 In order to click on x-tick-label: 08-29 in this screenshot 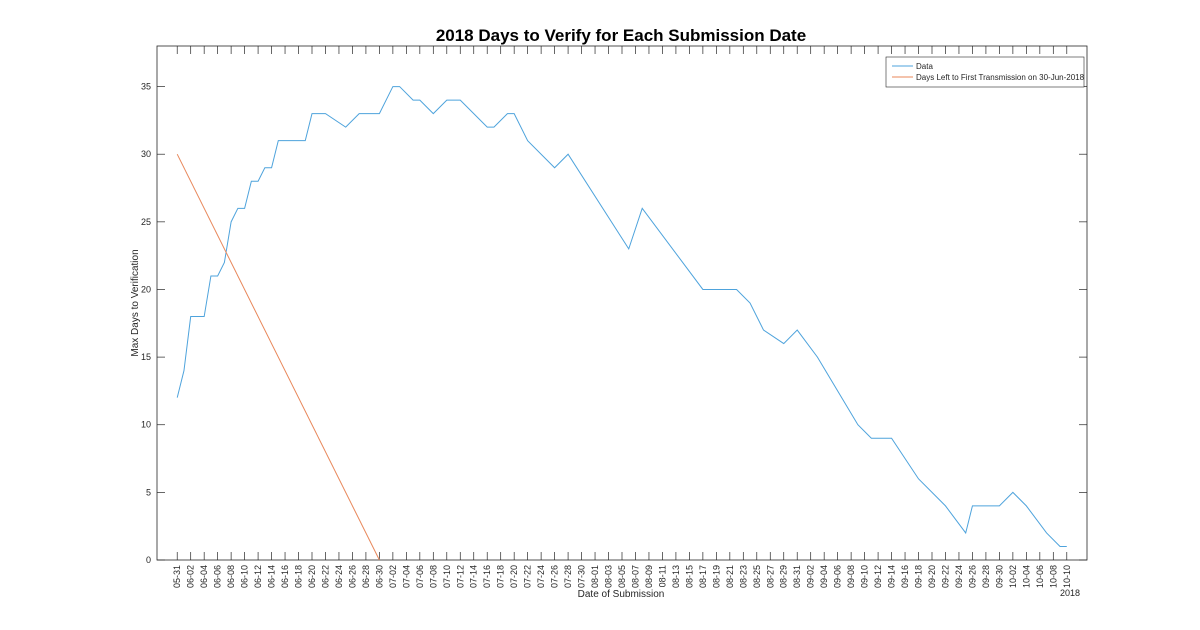, I will do `click(784, 576)`.